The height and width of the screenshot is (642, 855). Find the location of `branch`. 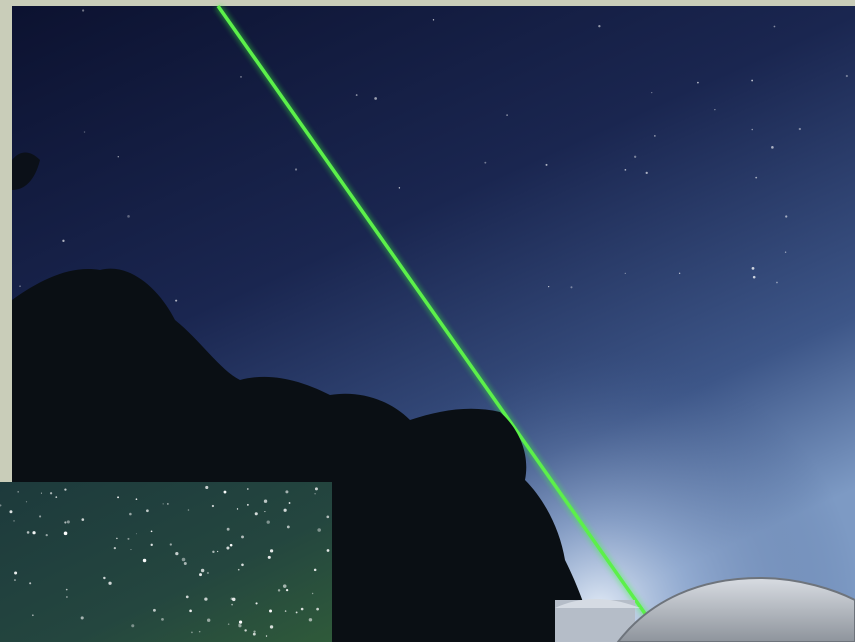

branch is located at coordinates (26, 171).